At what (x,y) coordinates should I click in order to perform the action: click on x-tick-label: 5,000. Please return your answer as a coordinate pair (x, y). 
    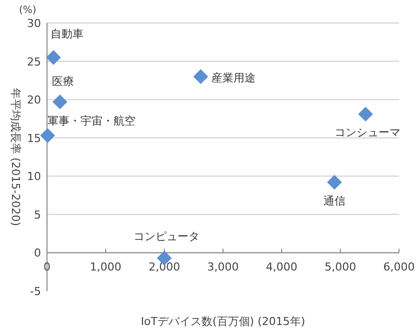
    Looking at the image, I should click on (340, 267).